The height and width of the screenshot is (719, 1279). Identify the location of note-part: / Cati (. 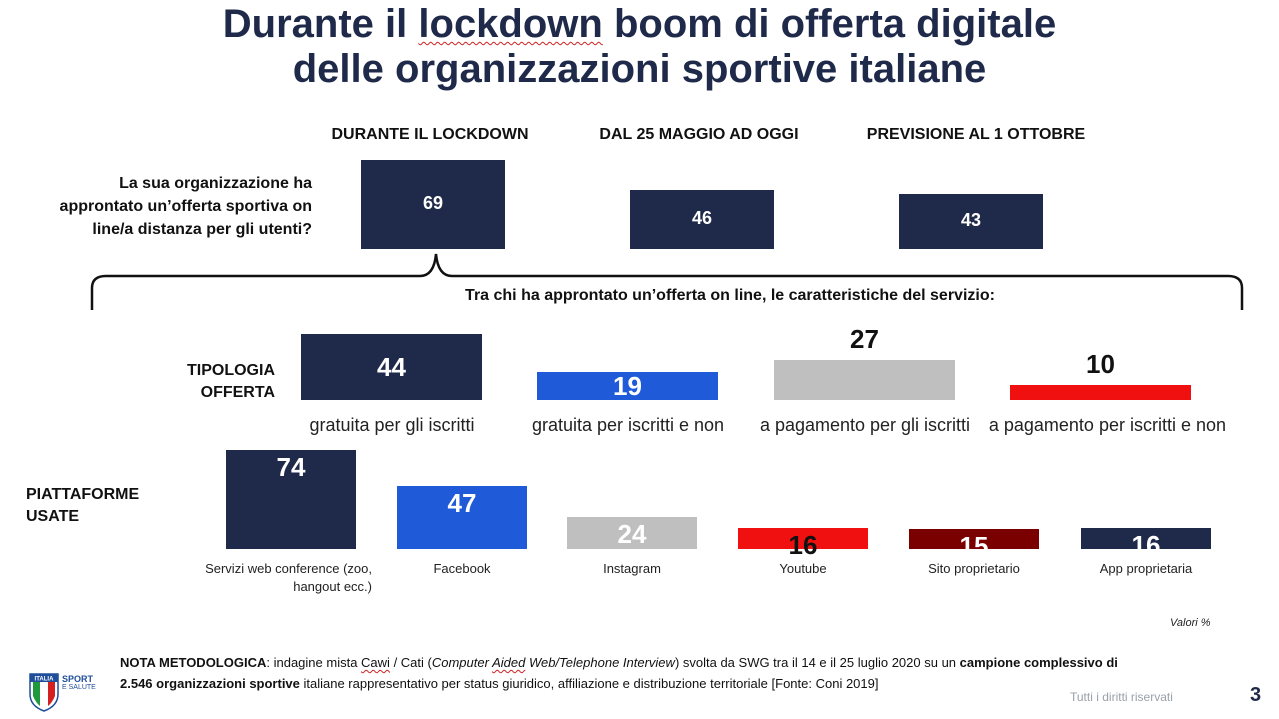
(410, 662).